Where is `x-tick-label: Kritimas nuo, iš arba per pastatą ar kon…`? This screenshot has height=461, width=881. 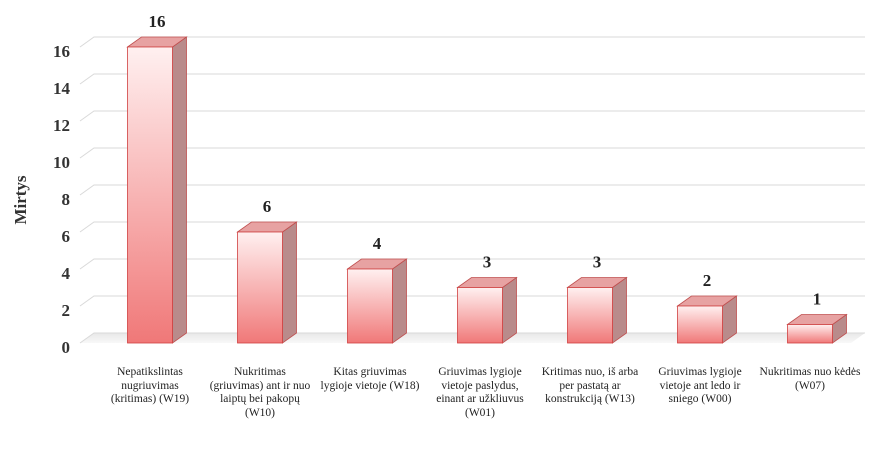
x-tick-label: Kritimas nuo, iš arba per pastatą ar kon… is located at coordinates (590, 385).